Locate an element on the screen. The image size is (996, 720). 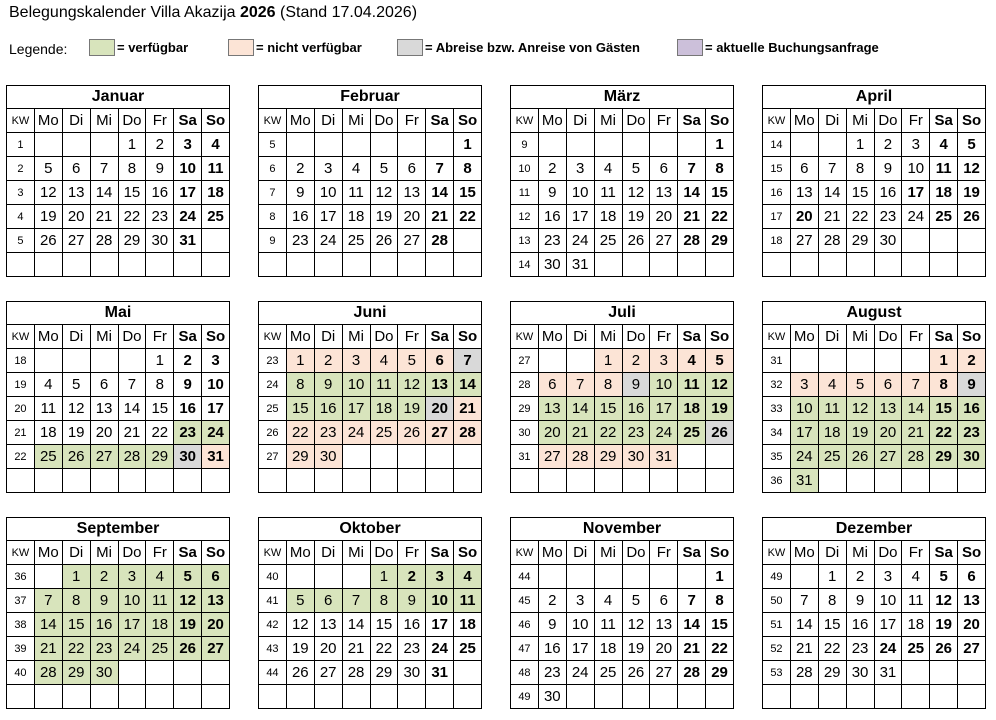
day-cell: 26 is located at coordinates (76, 456).